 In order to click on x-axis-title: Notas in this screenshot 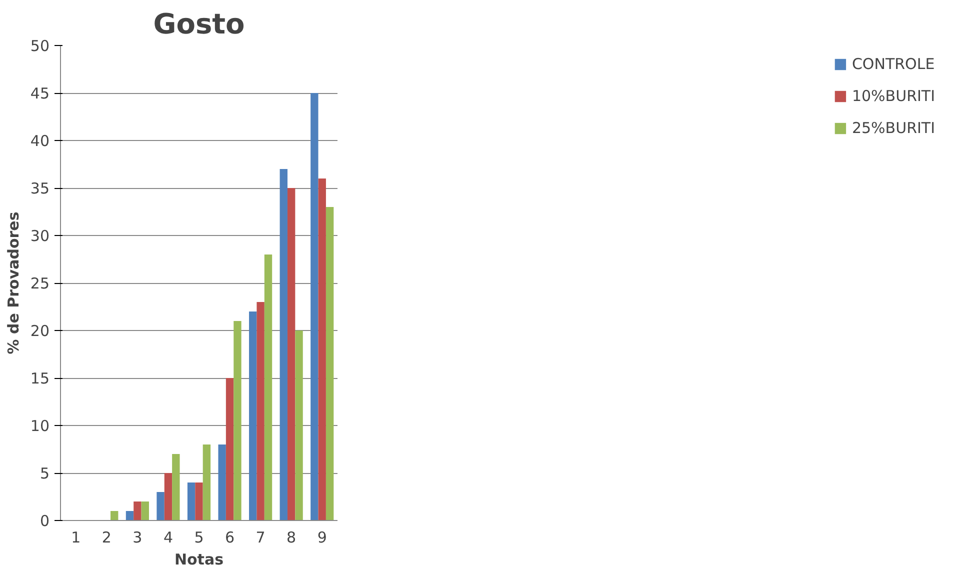, I will do `click(199, 559)`.